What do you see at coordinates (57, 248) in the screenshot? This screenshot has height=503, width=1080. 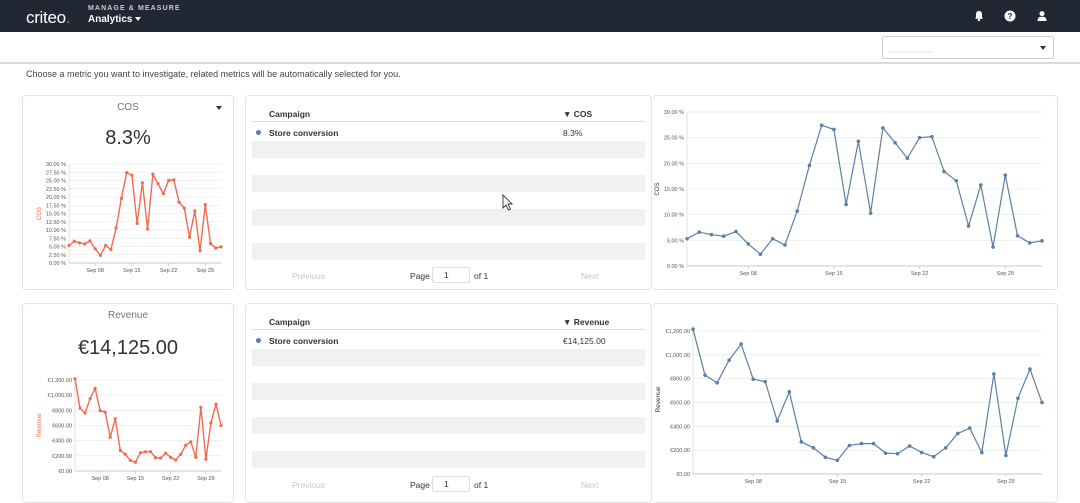 I see `y-tick-label: 5.00 %` at bounding box center [57, 248].